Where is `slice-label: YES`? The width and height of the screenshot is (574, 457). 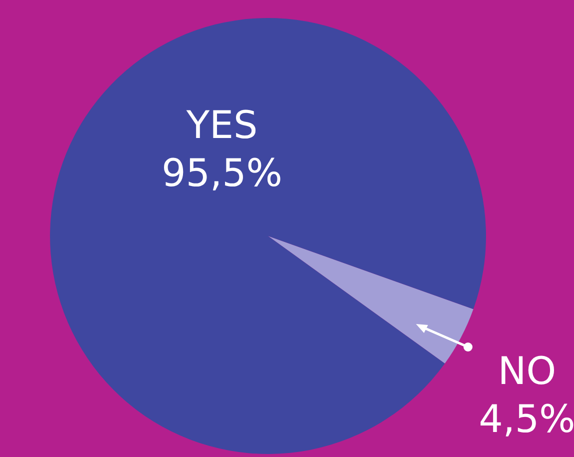
slice-label: YES is located at coordinates (221, 124).